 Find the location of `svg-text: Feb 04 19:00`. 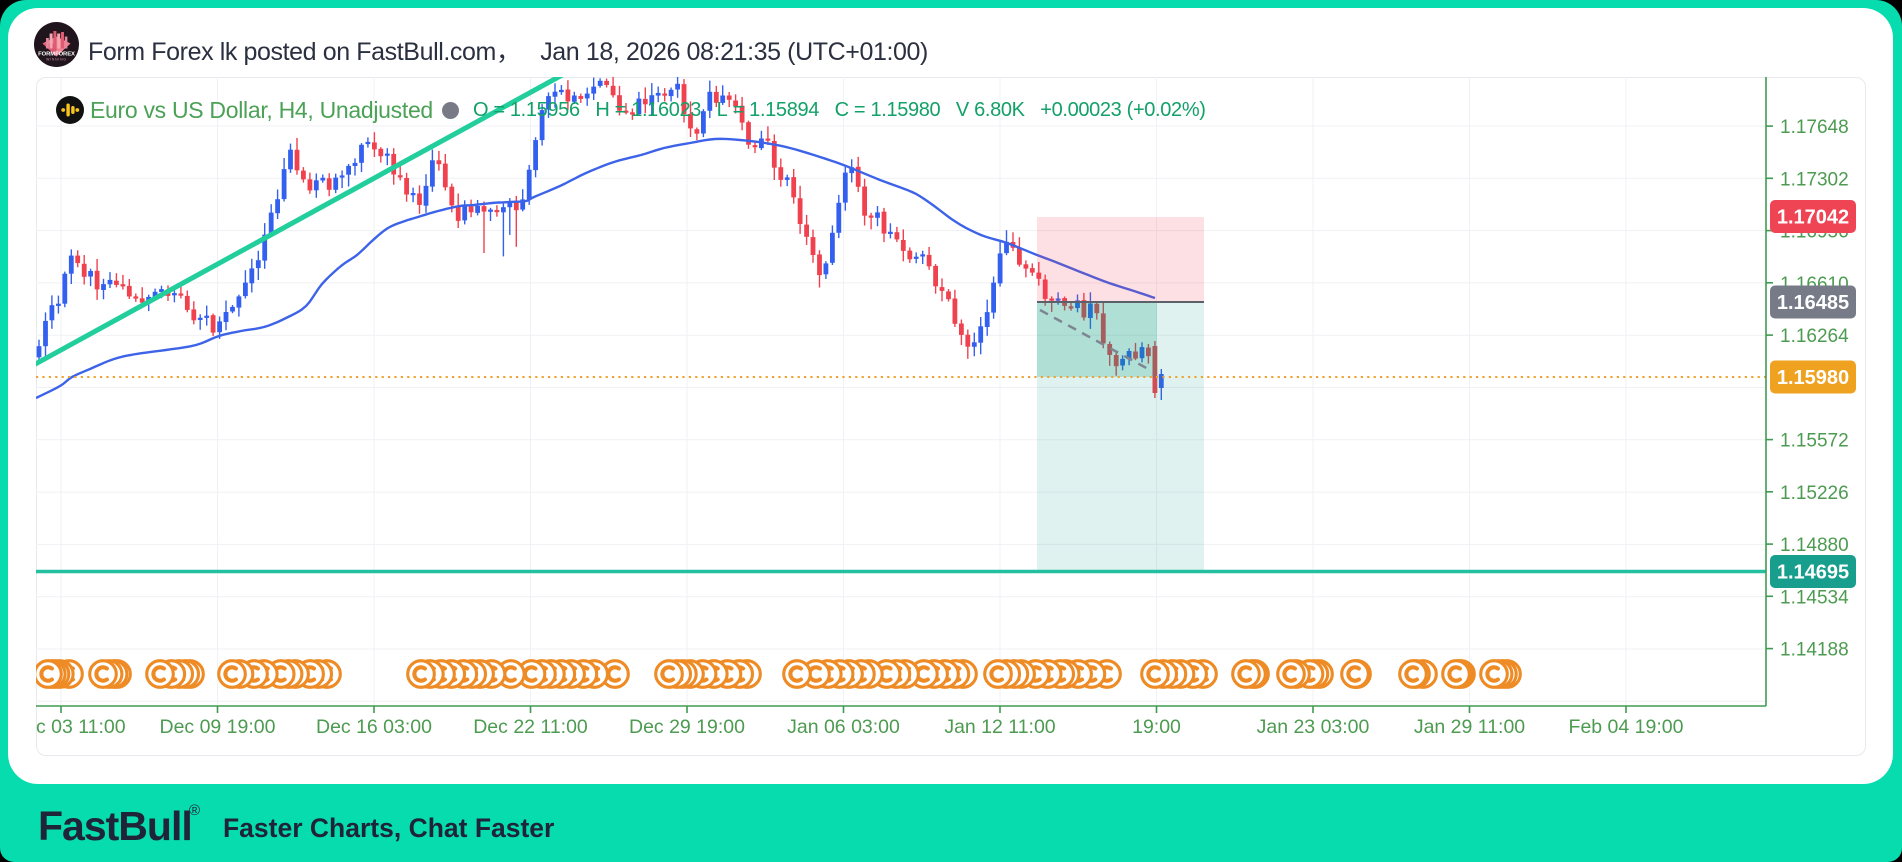

svg-text: Feb 04 19:00 is located at coordinates (1626, 727).